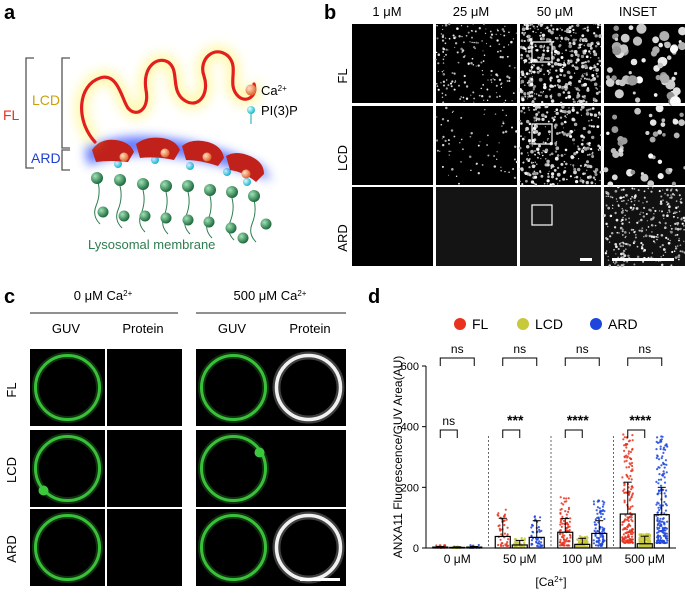  Describe the element at coordinates (10, 13) in the screenshot. I see `panel-a-label: a` at that location.